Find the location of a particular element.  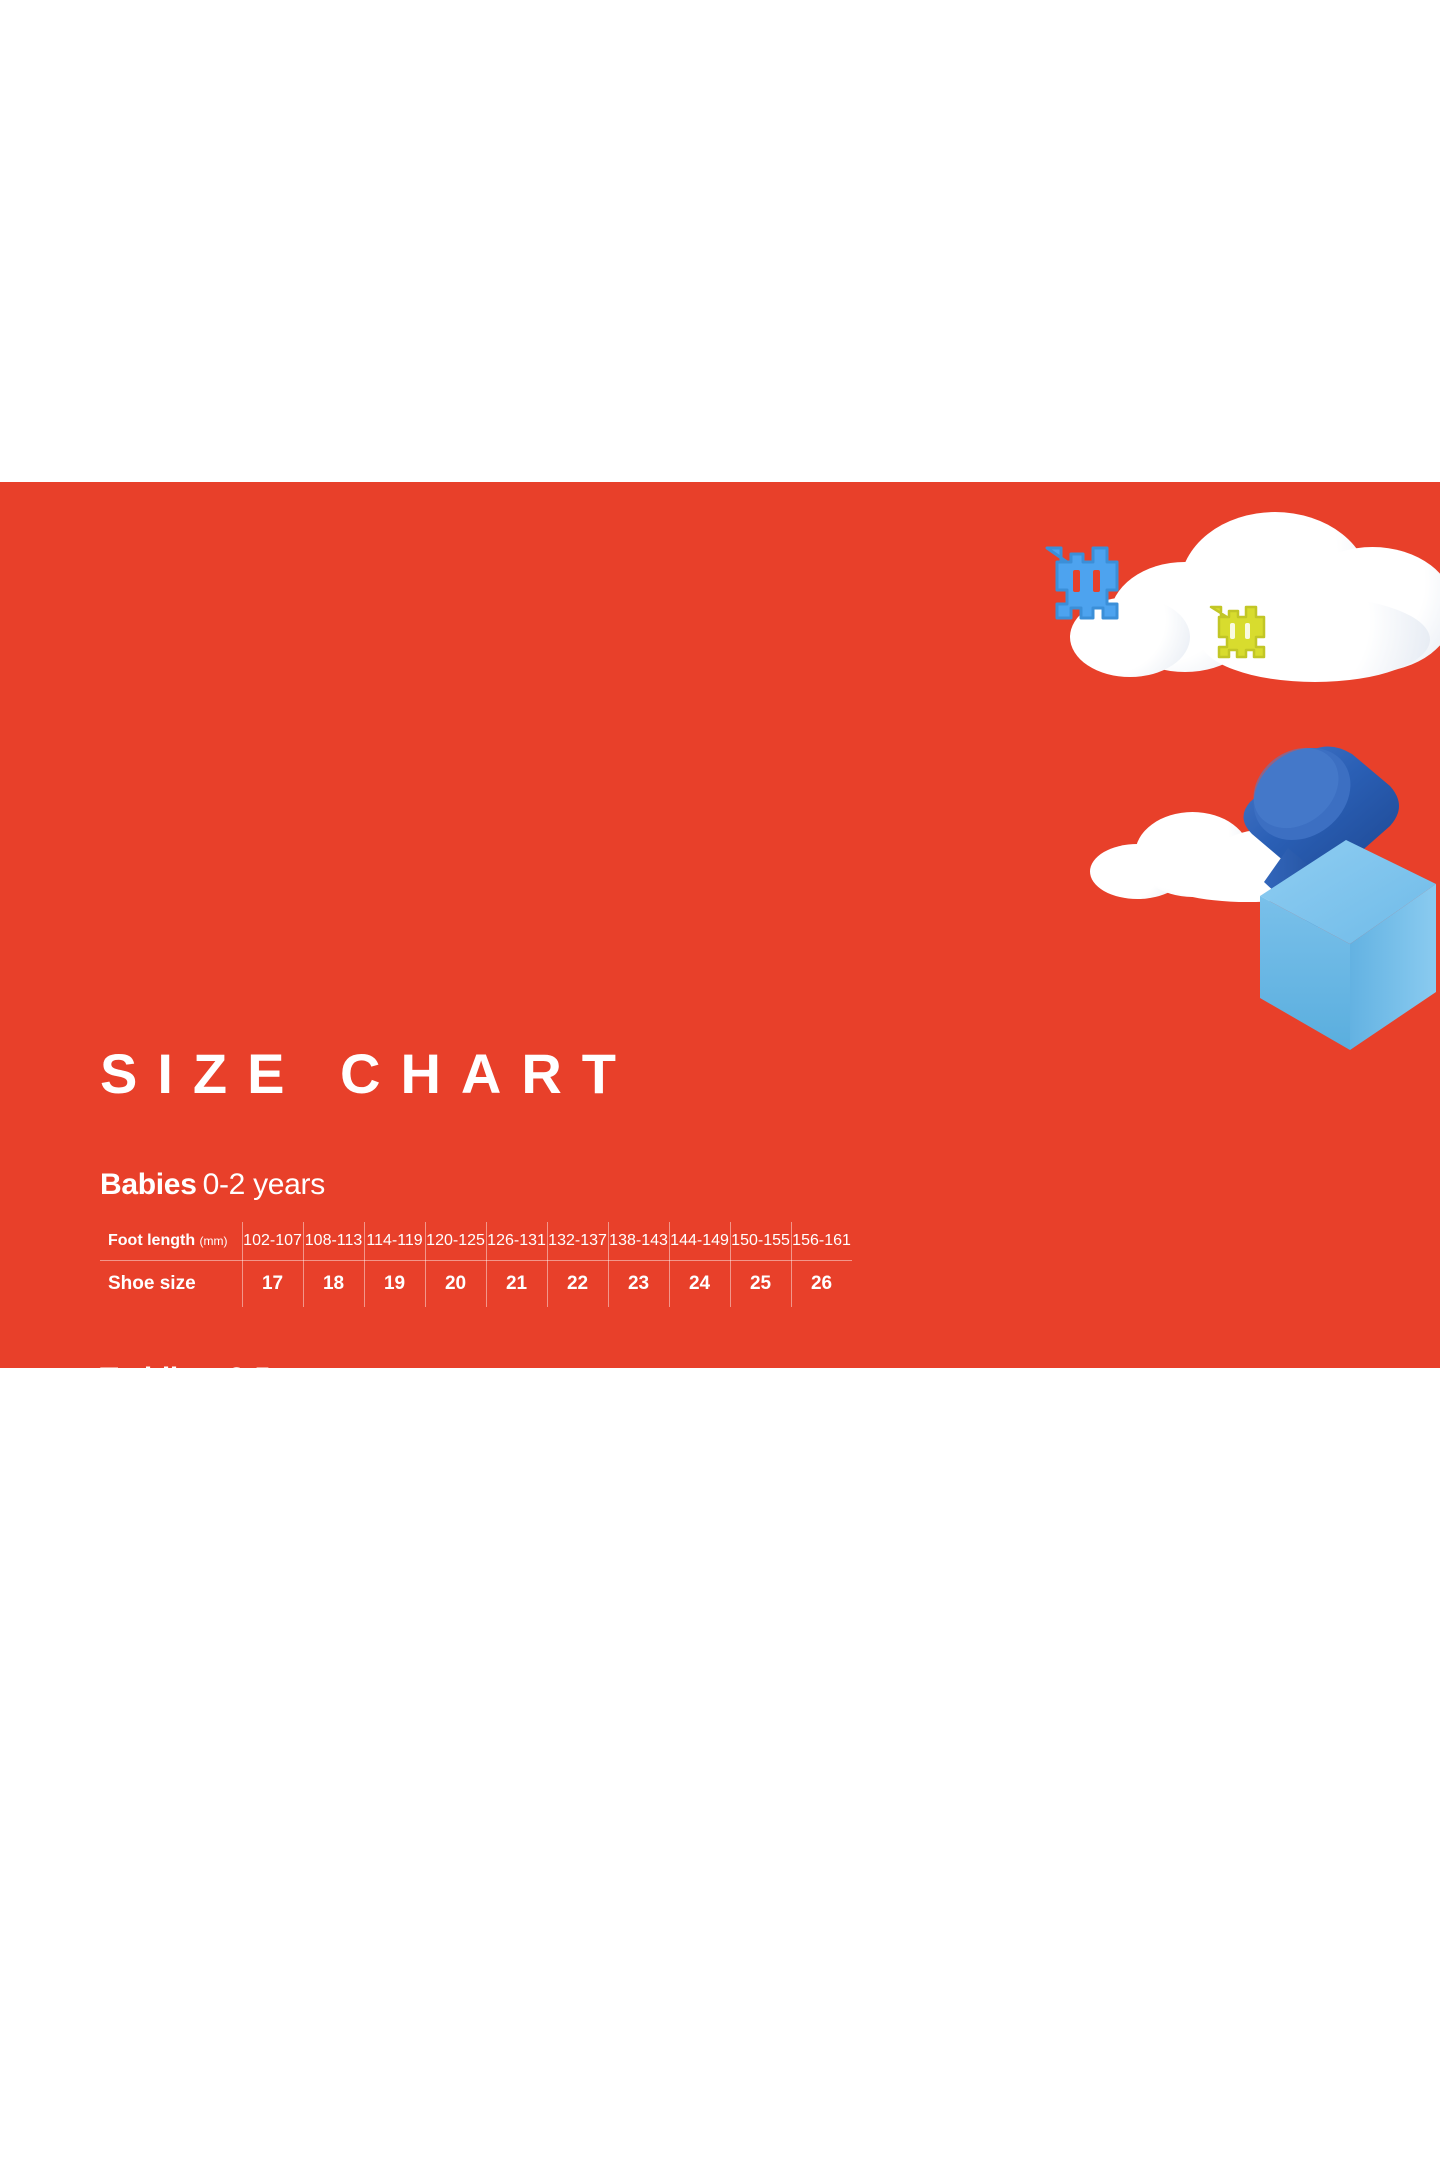

table-cell: 156-161 is located at coordinates (821, 1241).